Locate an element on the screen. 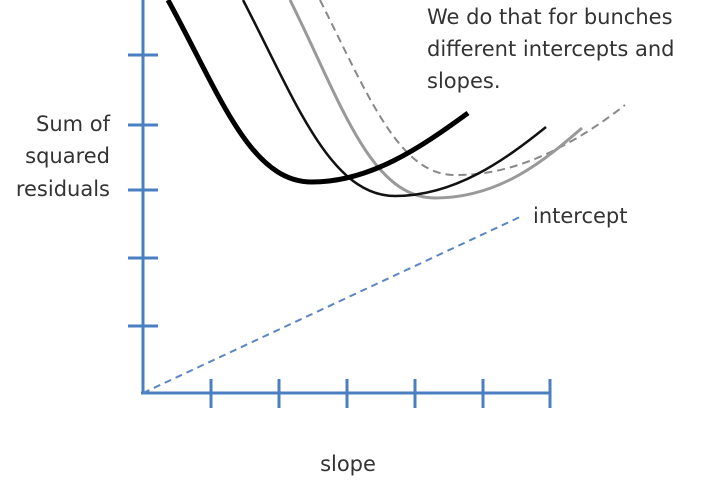 The width and height of the screenshot is (704, 485). annotation-line: different intercepts and is located at coordinates (551, 49).